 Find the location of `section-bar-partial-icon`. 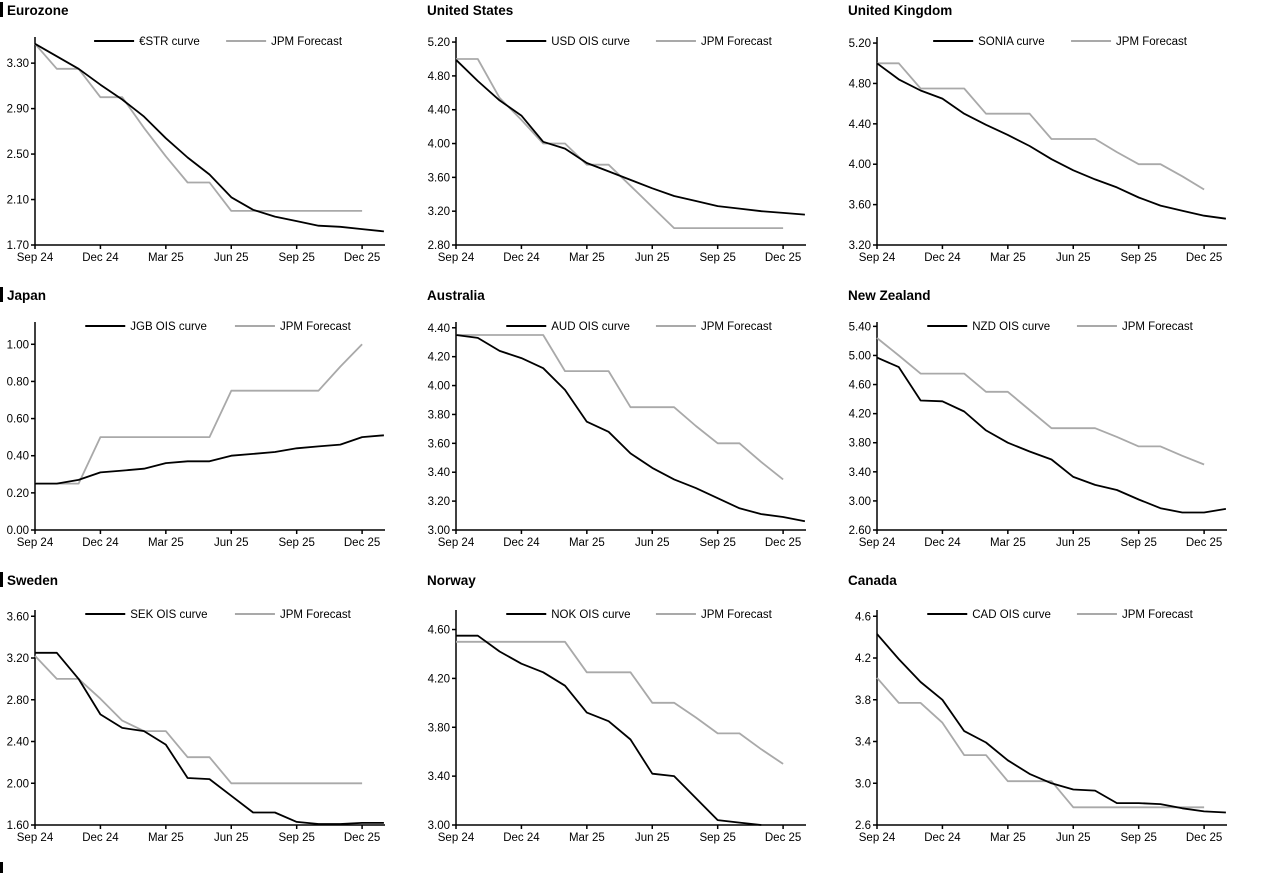

section-bar-partial-icon is located at coordinates (1, 867).